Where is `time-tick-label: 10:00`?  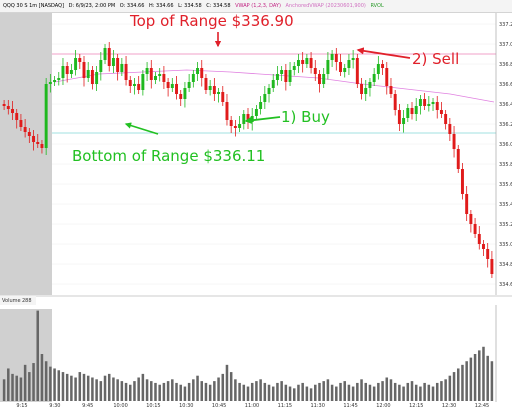 time-tick-label: 10:00 is located at coordinates (120, 405).